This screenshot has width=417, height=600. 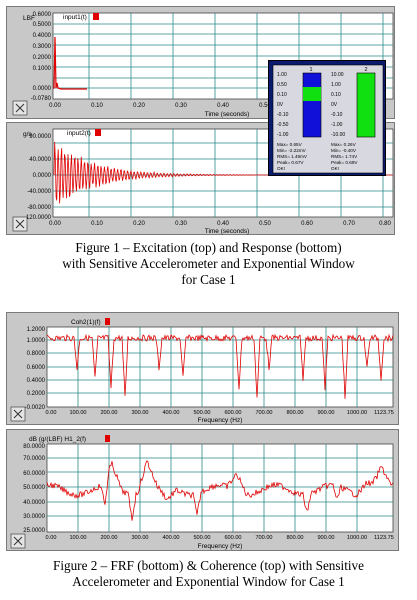 I want to click on meter-2-scale: 0.10, so click(x=336, y=95).